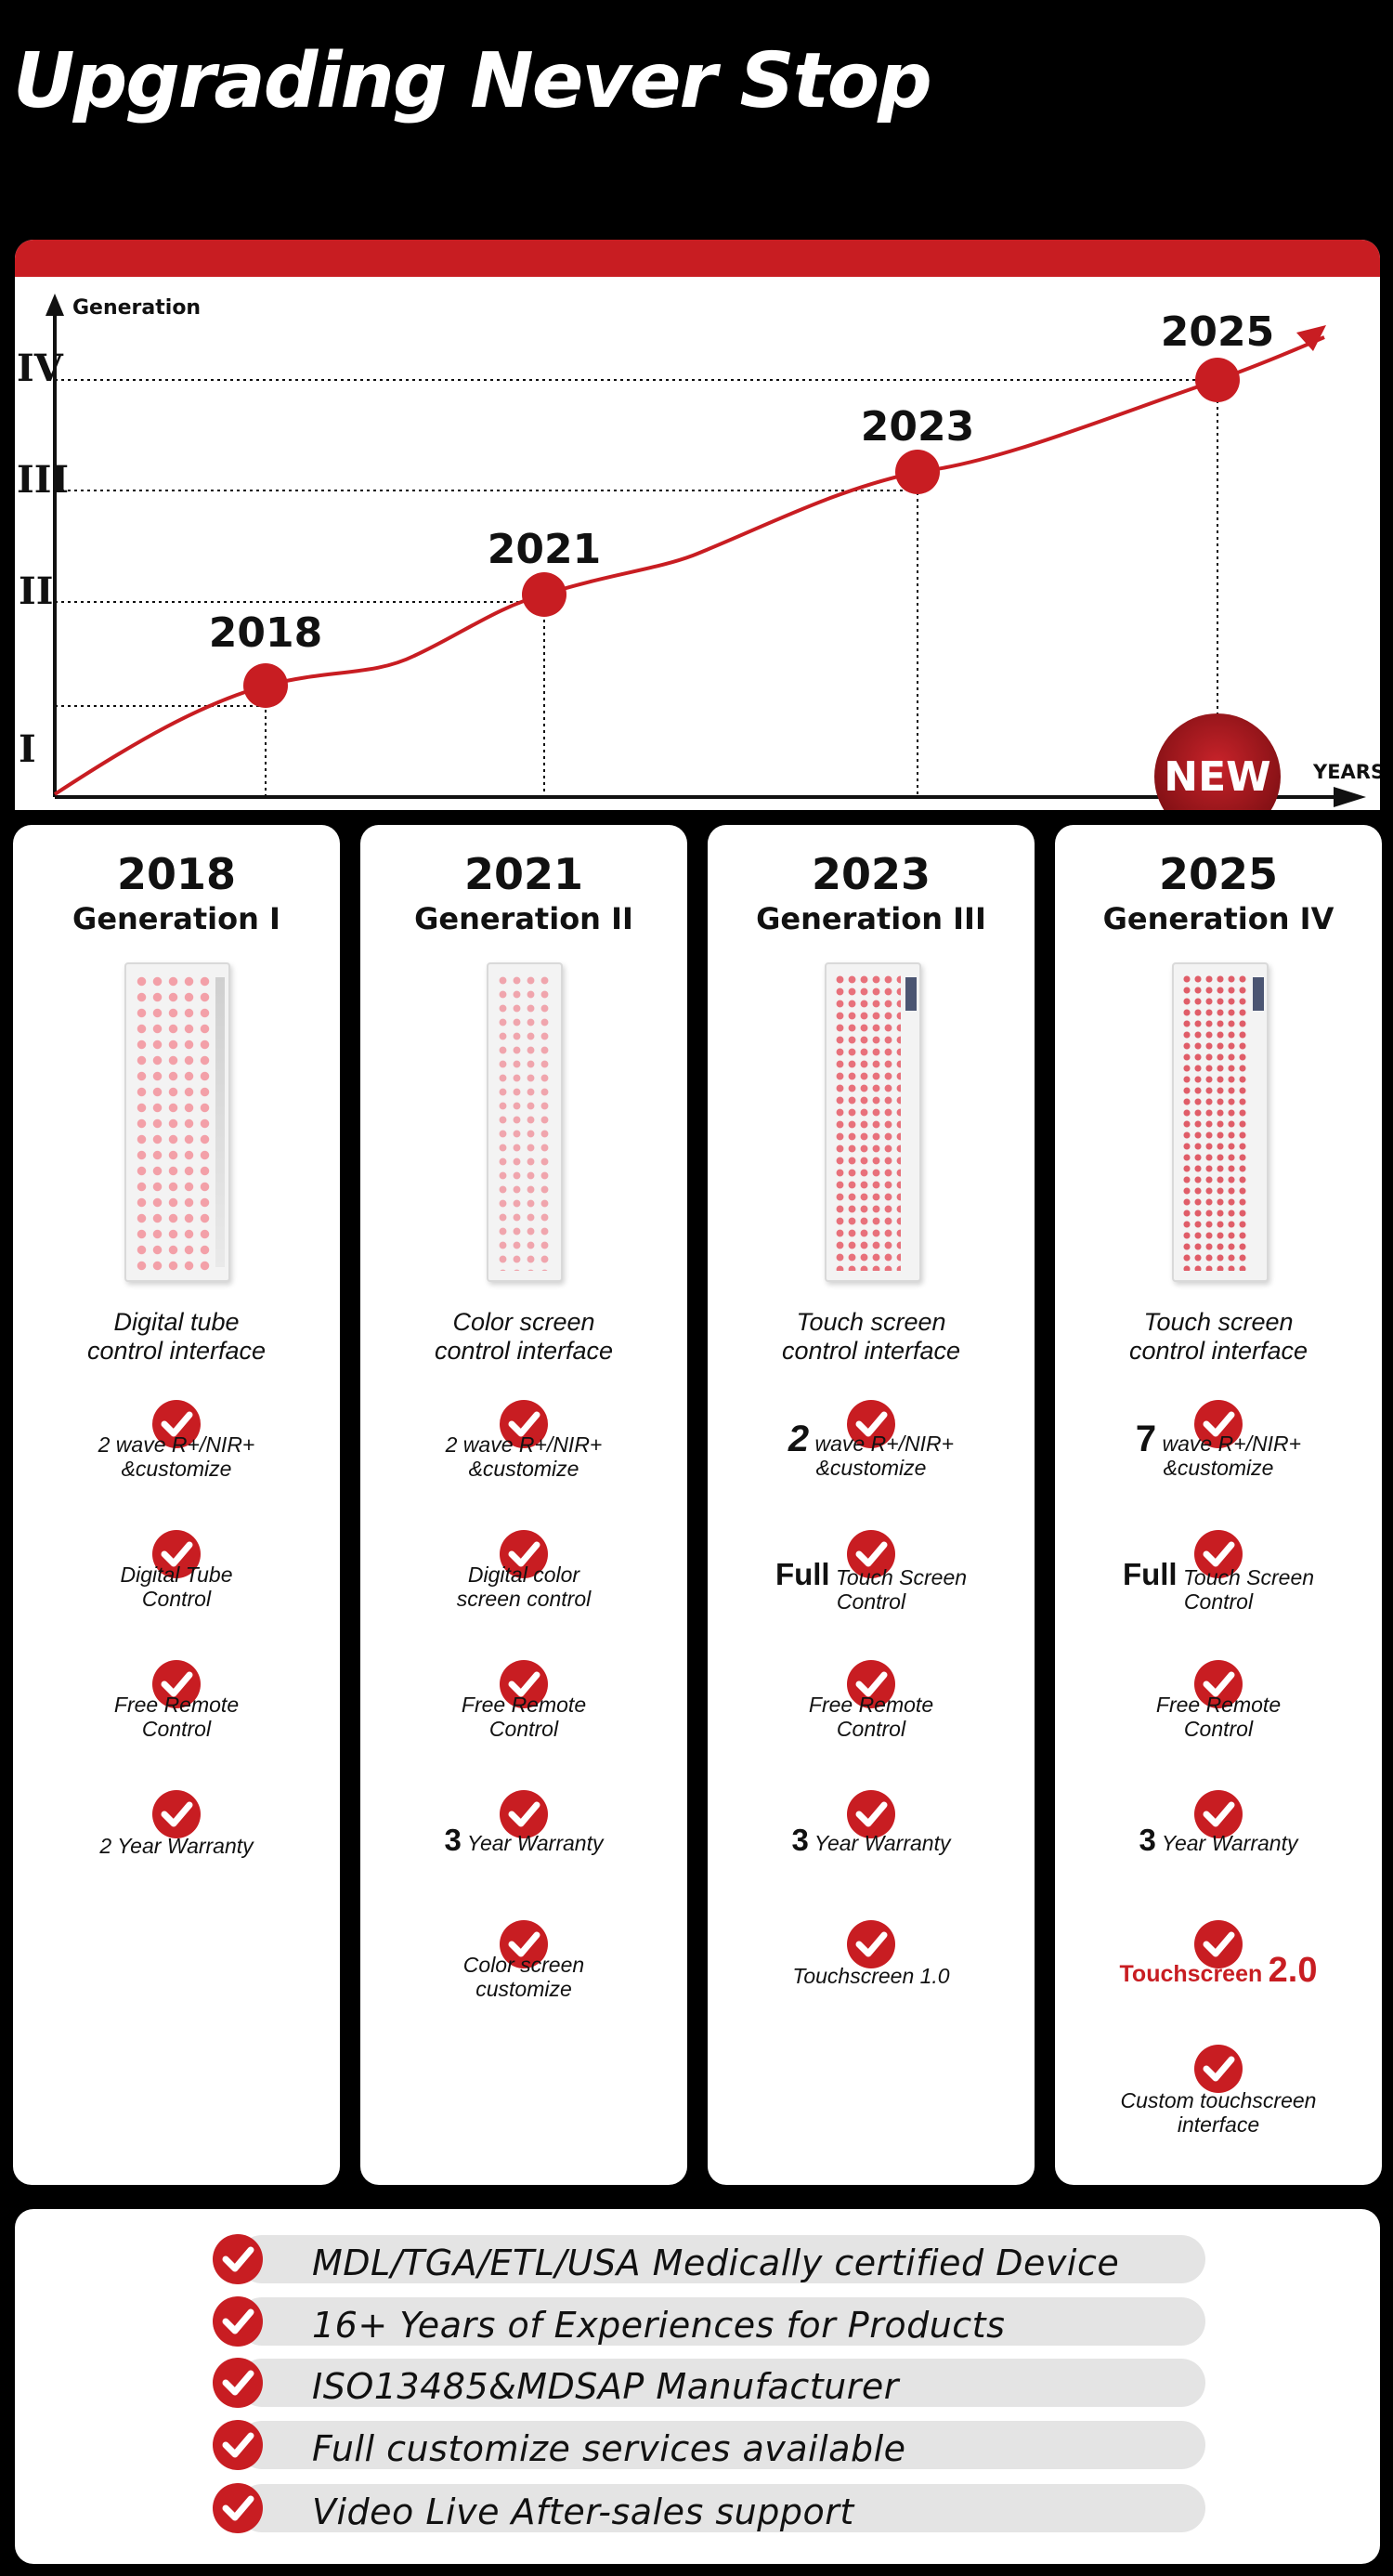  I want to click on feature-lead: 7, so click(1146, 1439).